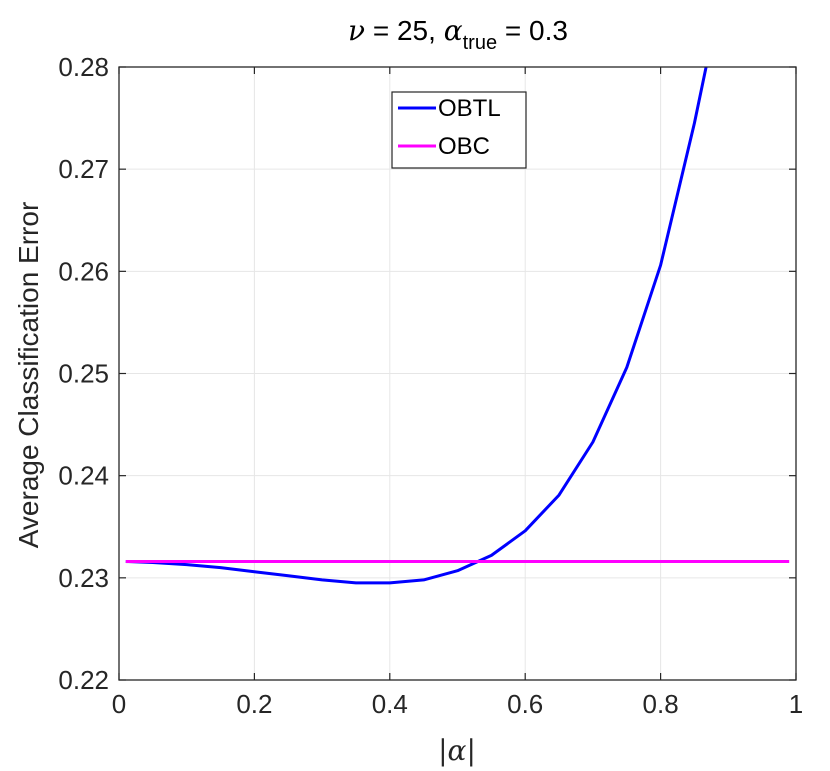 This screenshot has height=771, width=830. I want to click on legend-box, so click(459, 130).